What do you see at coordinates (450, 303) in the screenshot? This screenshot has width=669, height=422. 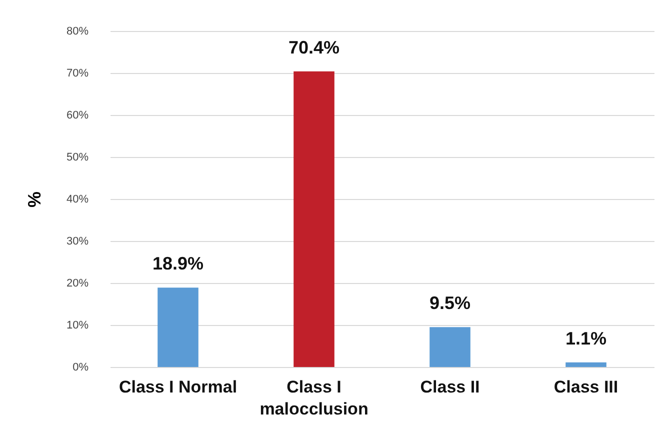 I see `data-label: 9.5%` at bounding box center [450, 303].